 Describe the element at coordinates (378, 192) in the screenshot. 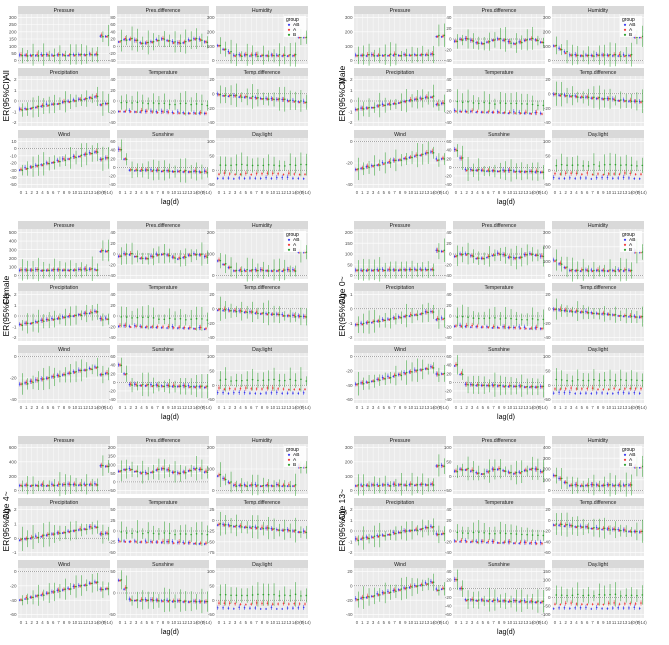

I see `x-tick-label: 4` at that location.